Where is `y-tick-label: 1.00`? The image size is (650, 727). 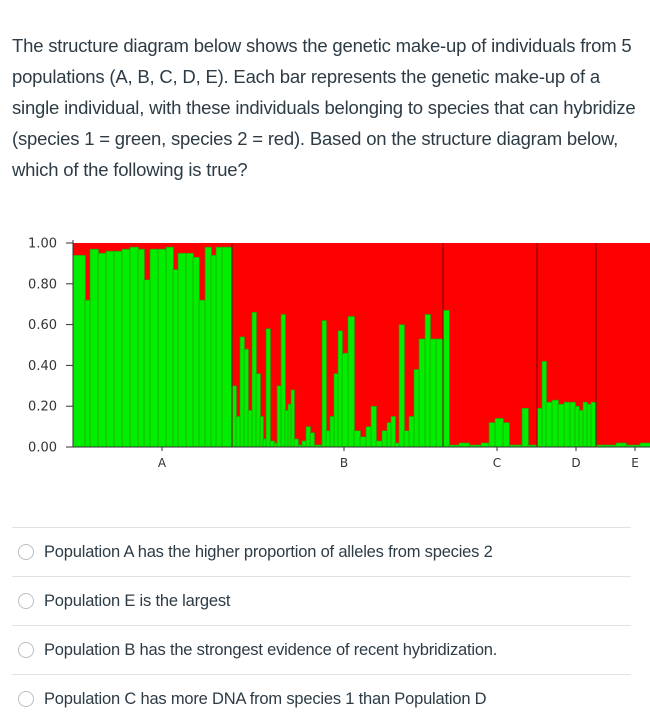
y-tick-label: 1.00 is located at coordinates (42, 244).